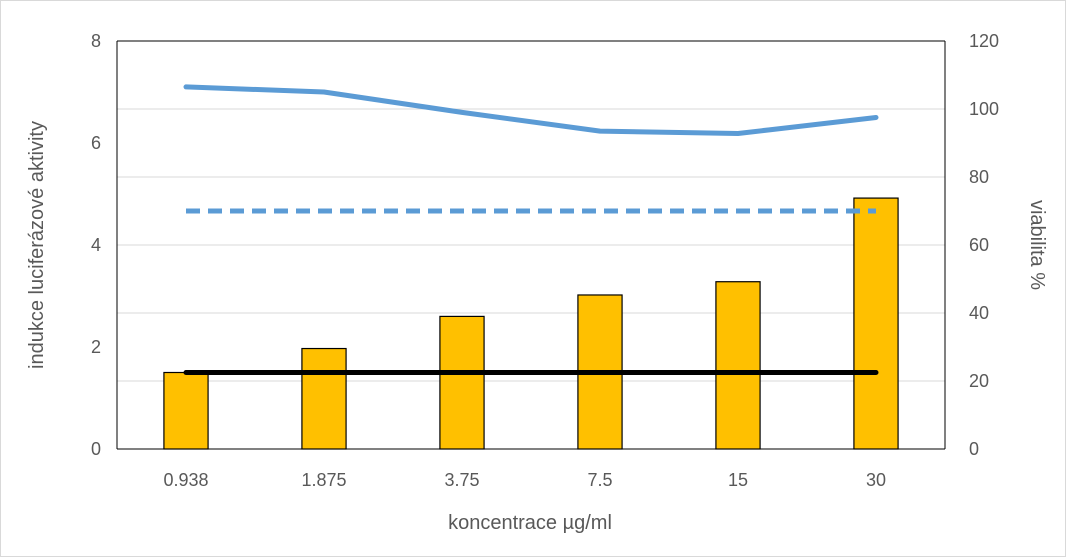 This screenshot has width=1066, height=557. Describe the element at coordinates (323, 480) in the screenshot. I see `x-tick-label: 1.875` at that location.